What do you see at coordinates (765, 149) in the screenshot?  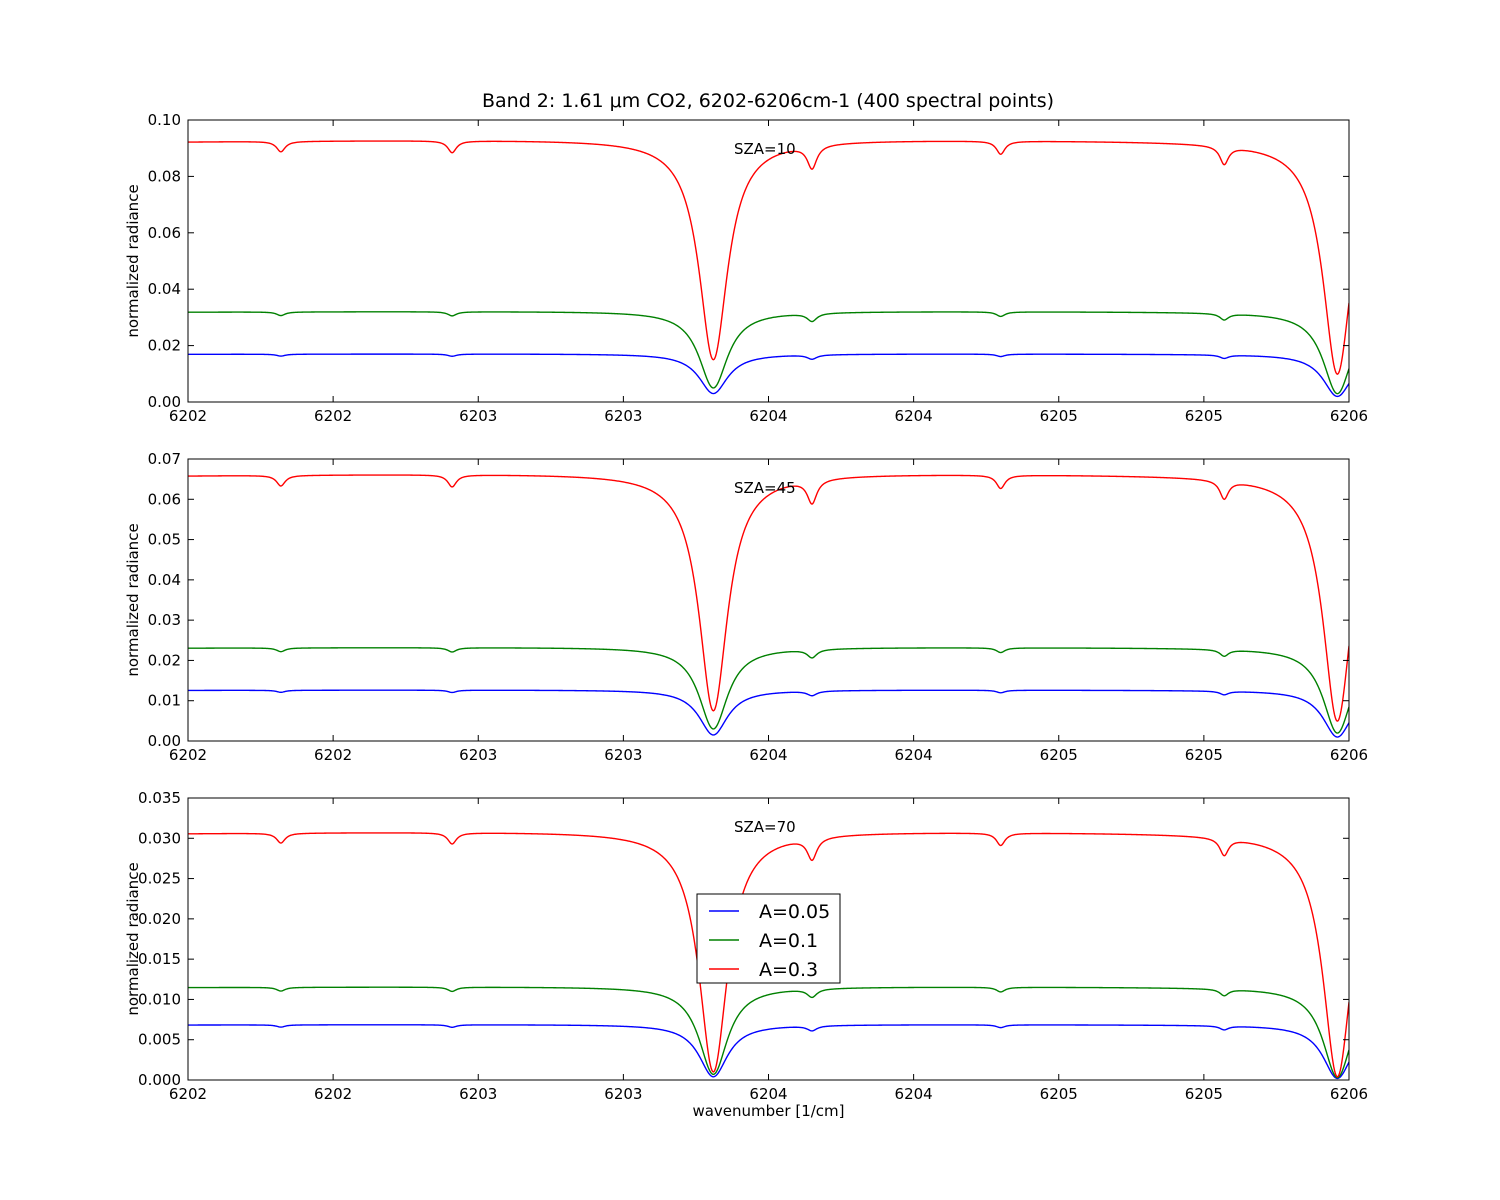 I see `sza-annotation: SZA=10` at bounding box center [765, 149].